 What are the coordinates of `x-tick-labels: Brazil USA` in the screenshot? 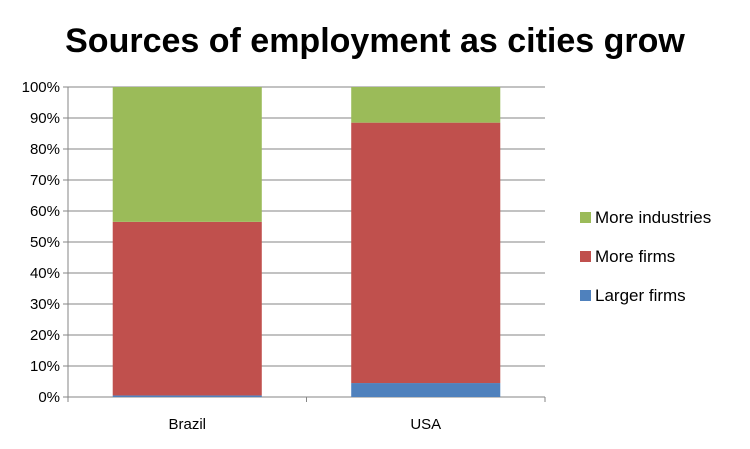 It's located at (304, 424).